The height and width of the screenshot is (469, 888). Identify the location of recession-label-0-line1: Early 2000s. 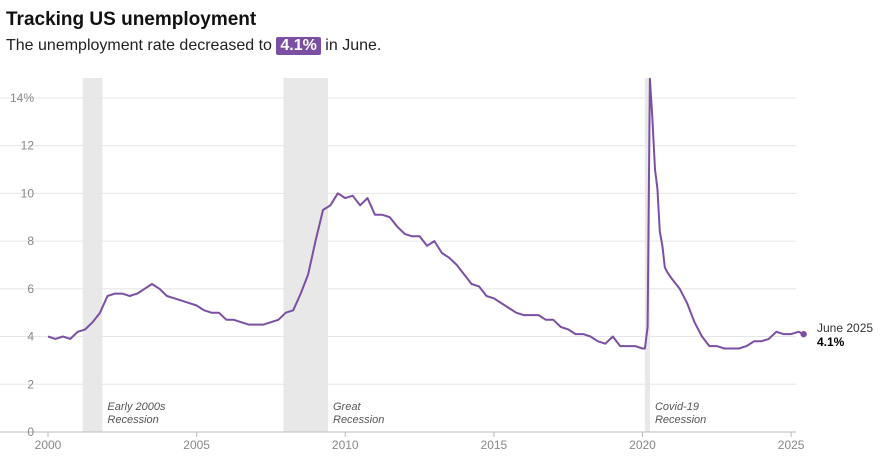
(136, 407).